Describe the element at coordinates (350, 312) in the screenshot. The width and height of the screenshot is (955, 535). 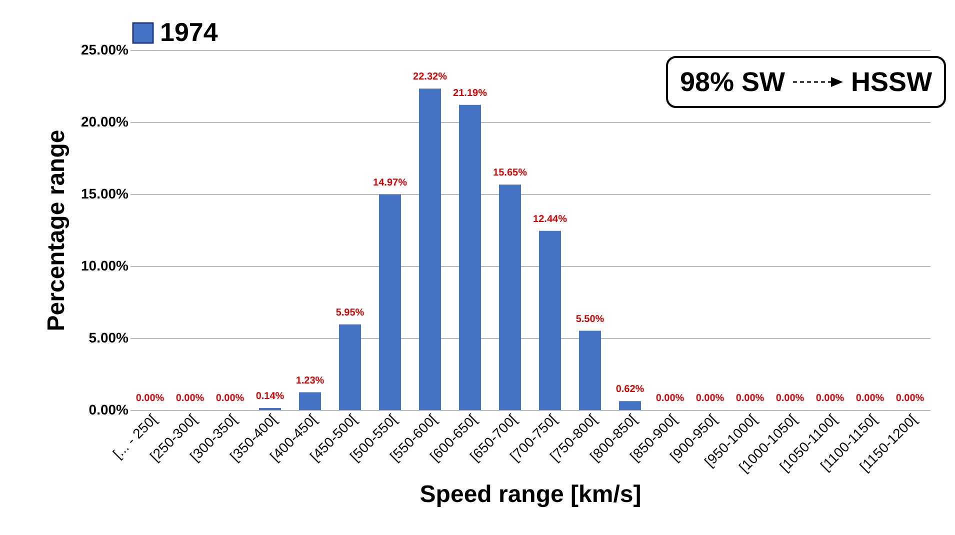
I see `data-label: 5.95%` at that location.